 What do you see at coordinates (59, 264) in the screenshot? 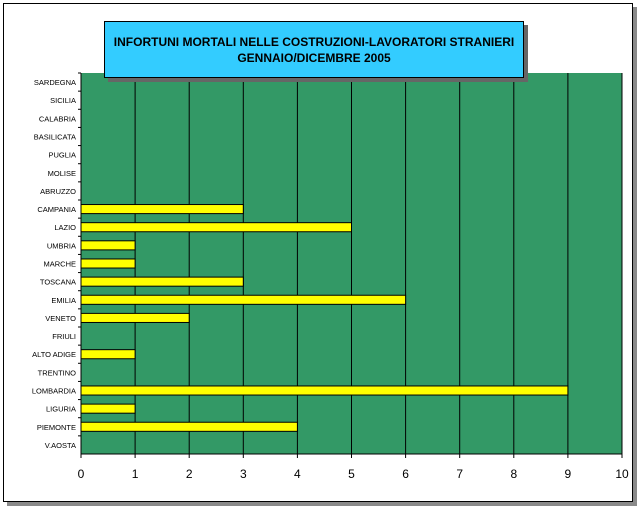
I see `category-label: MARCHE` at bounding box center [59, 264].